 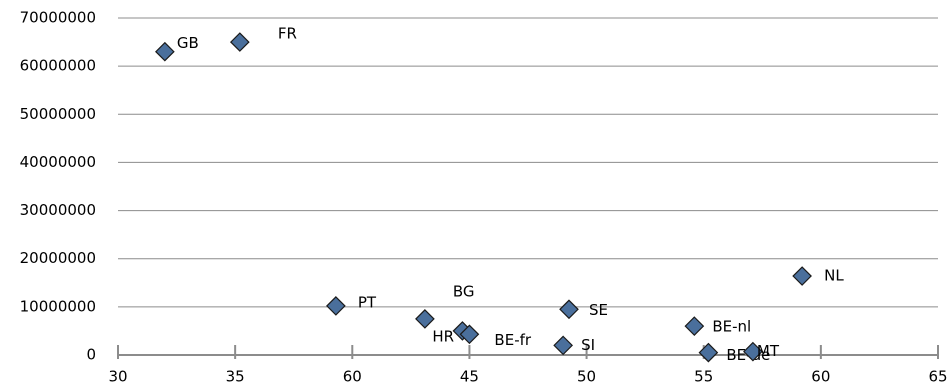 I want to click on y-tick-label: 0, so click(x=91, y=355).